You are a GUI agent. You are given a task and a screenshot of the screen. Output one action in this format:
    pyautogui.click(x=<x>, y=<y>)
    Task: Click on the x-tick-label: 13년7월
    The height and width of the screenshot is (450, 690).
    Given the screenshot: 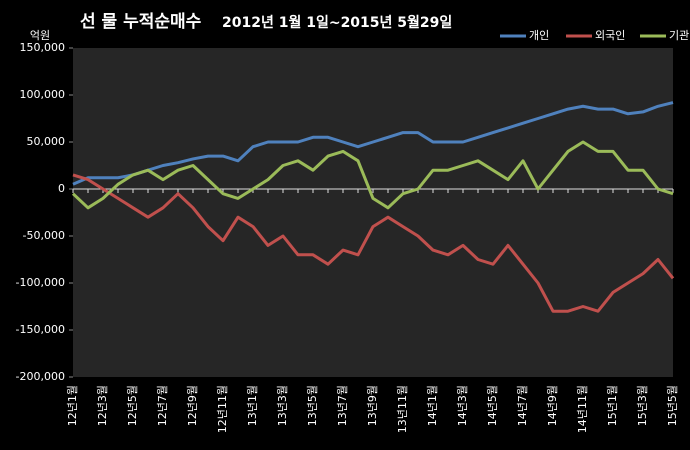 What is the action you would take?
    pyautogui.click(x=342, y=405)
    